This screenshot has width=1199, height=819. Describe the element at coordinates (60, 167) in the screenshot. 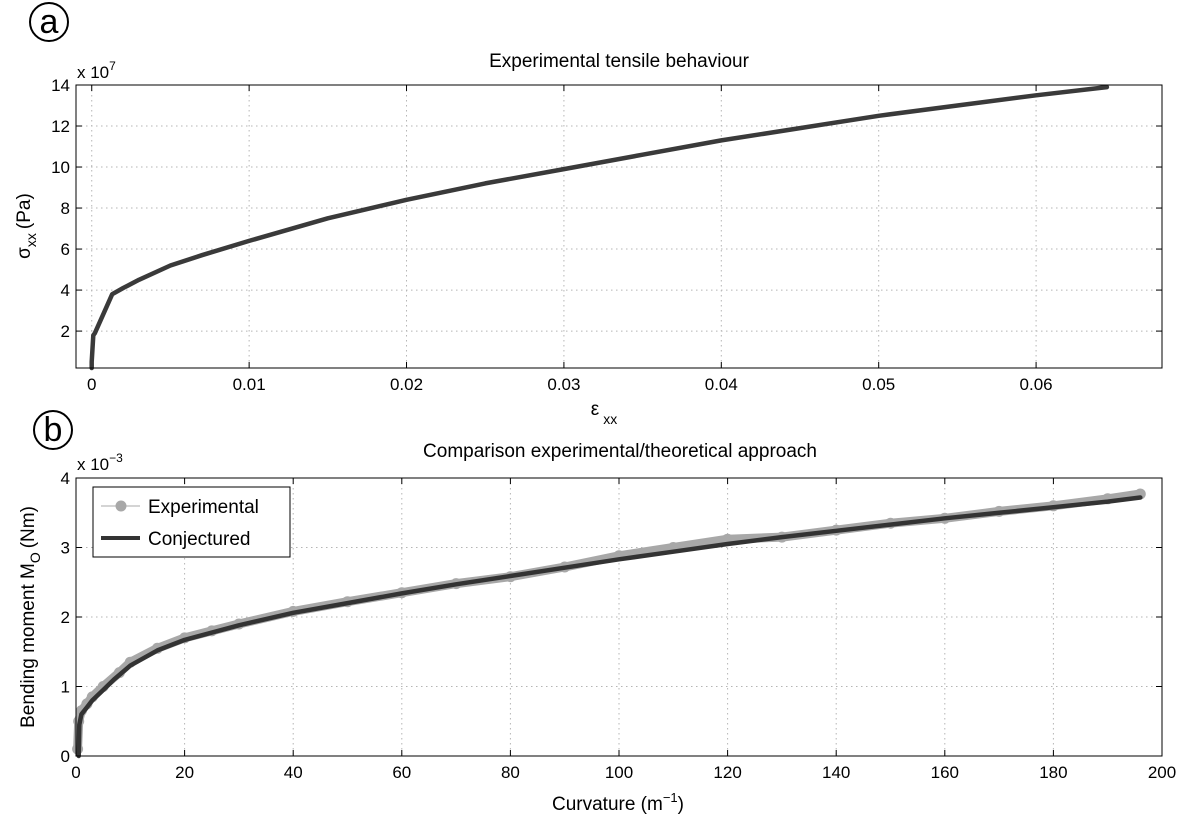

I see `chart-a-ytick-label: 10` at that location.